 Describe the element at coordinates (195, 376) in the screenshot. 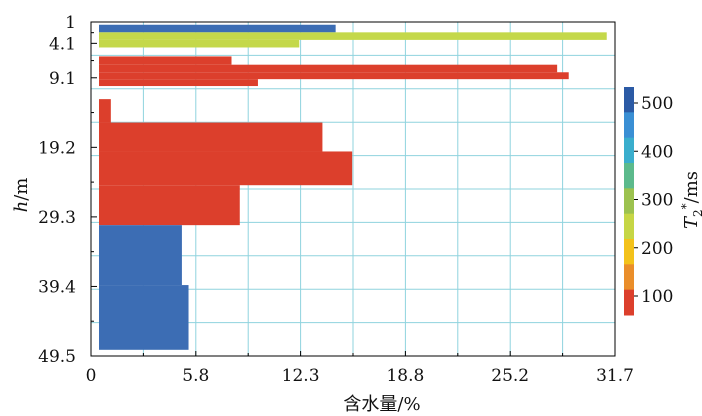

I see `x-tick-label: 5.8` at that location.